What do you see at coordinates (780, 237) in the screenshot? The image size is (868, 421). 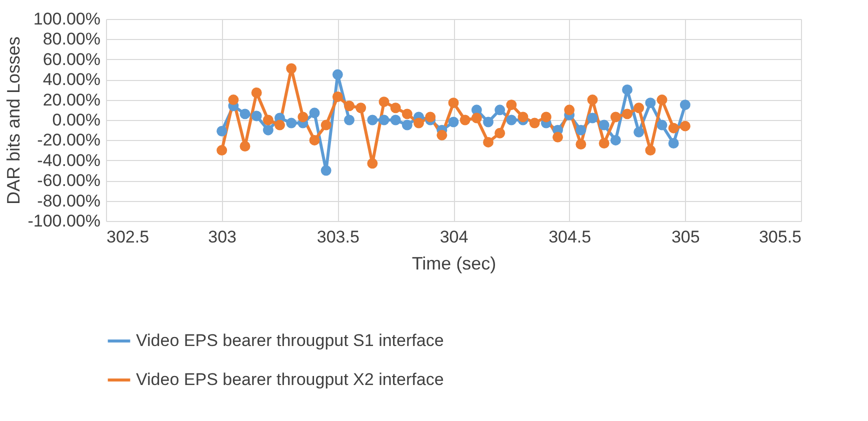 I see `x-tick-label: 305.5` at bounding box center [780, 237].